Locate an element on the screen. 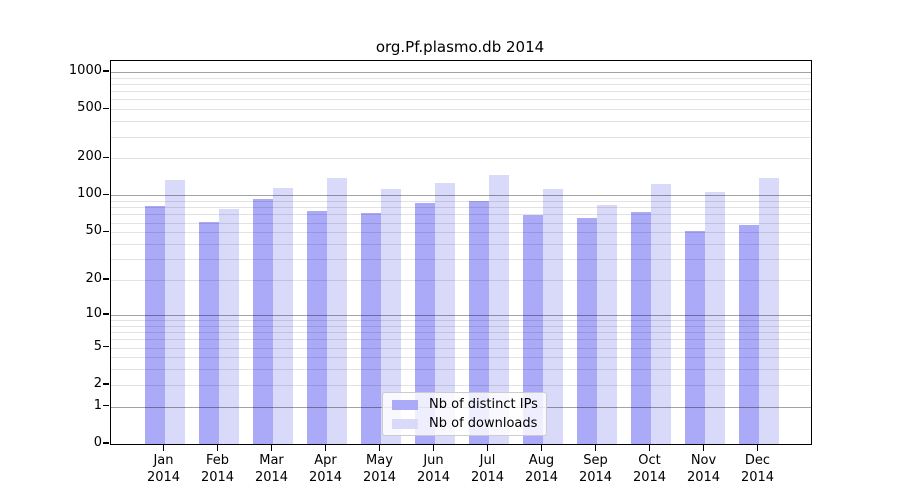 The image size is (900, 500). bar-downloads-aug is located at coordinates (552, 316).